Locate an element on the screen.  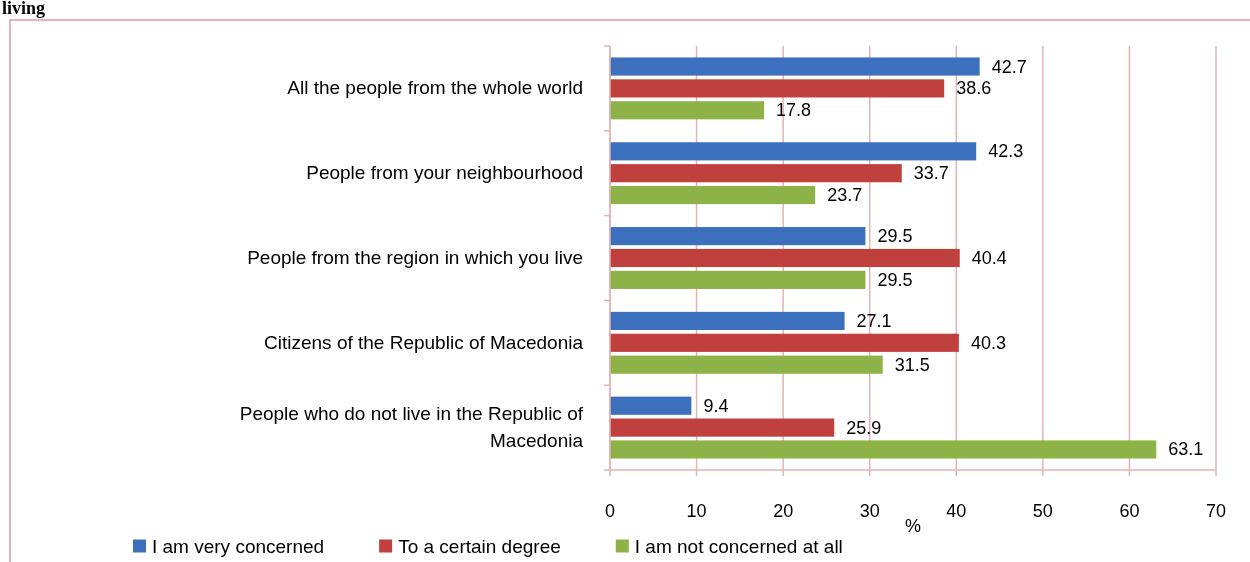
legend-label: I am very concerned is located at coordinates (238, 546).